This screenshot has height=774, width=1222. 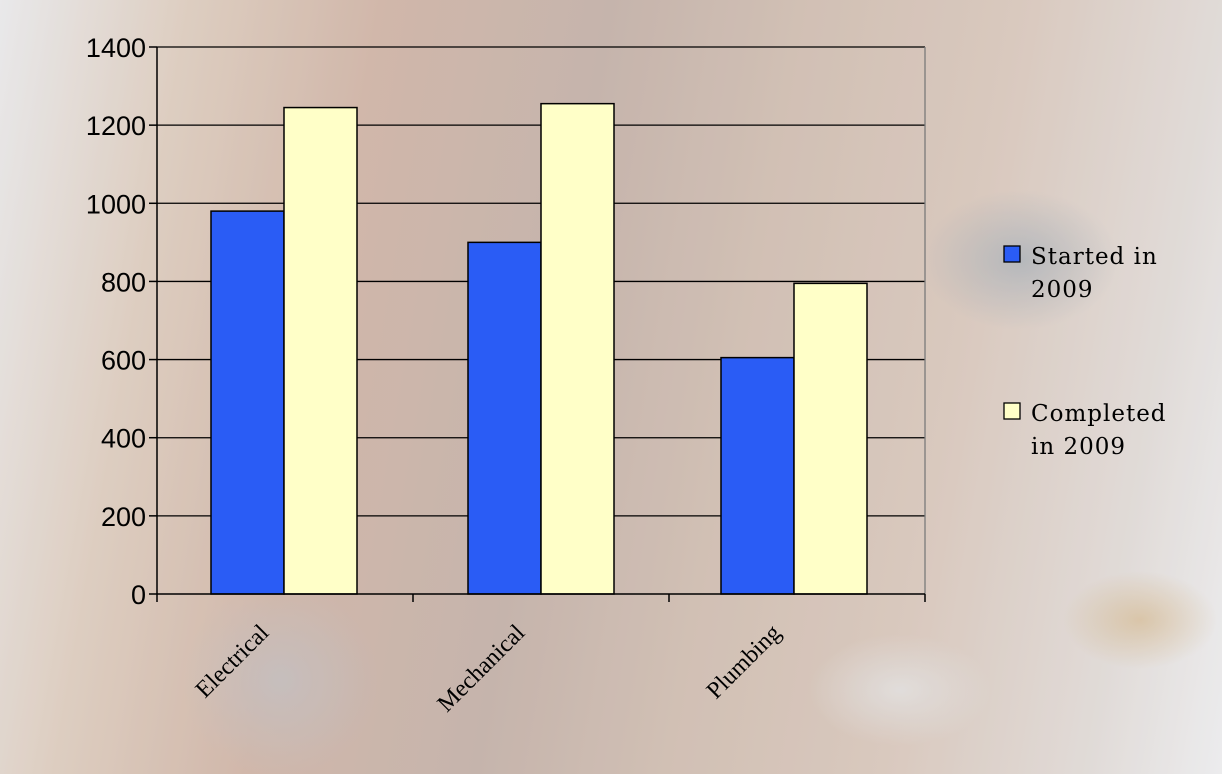 What do you see at coordinates (1078, 447) in the screenshot?
I see `legend-label-series-2-line-2: in 2009` at bounding box center [1078, 447].